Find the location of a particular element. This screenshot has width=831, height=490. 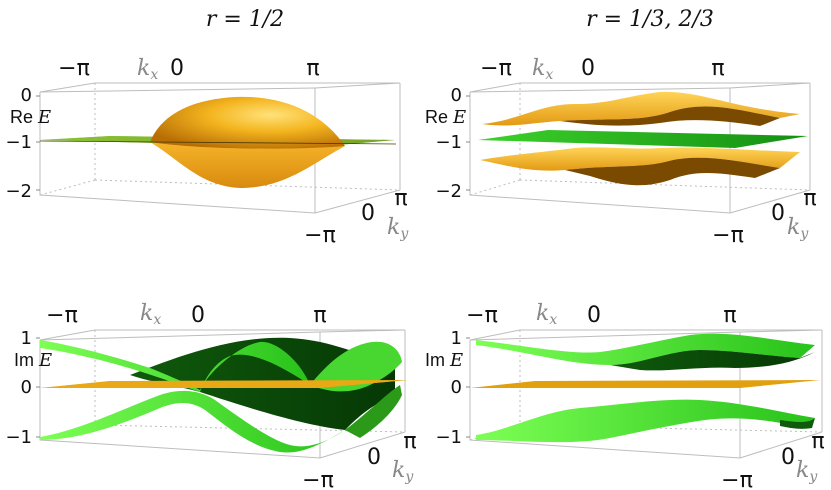

column-title-left: r = 1/2 is located at coordinates (245, 19).